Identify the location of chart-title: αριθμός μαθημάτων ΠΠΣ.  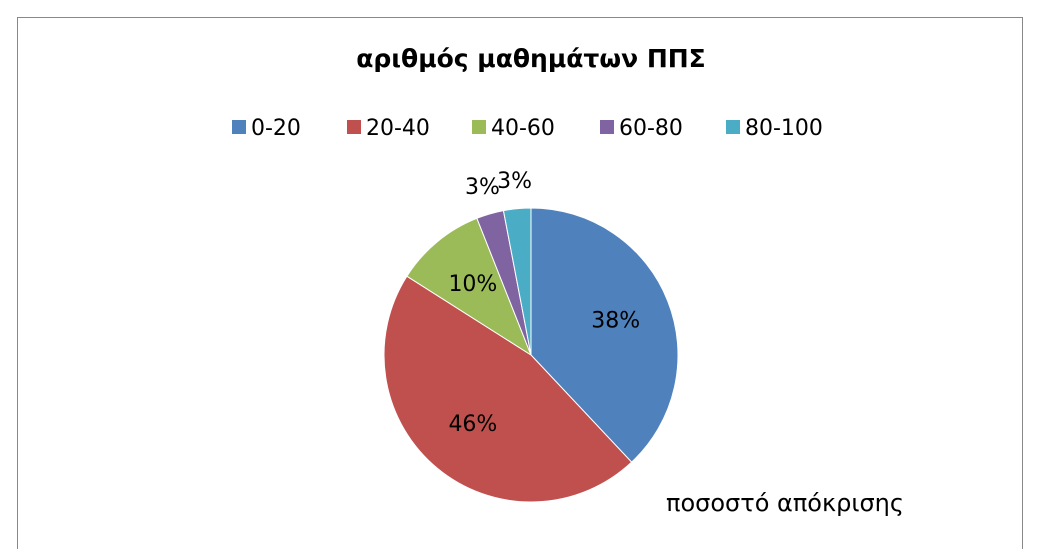
(531, 58).